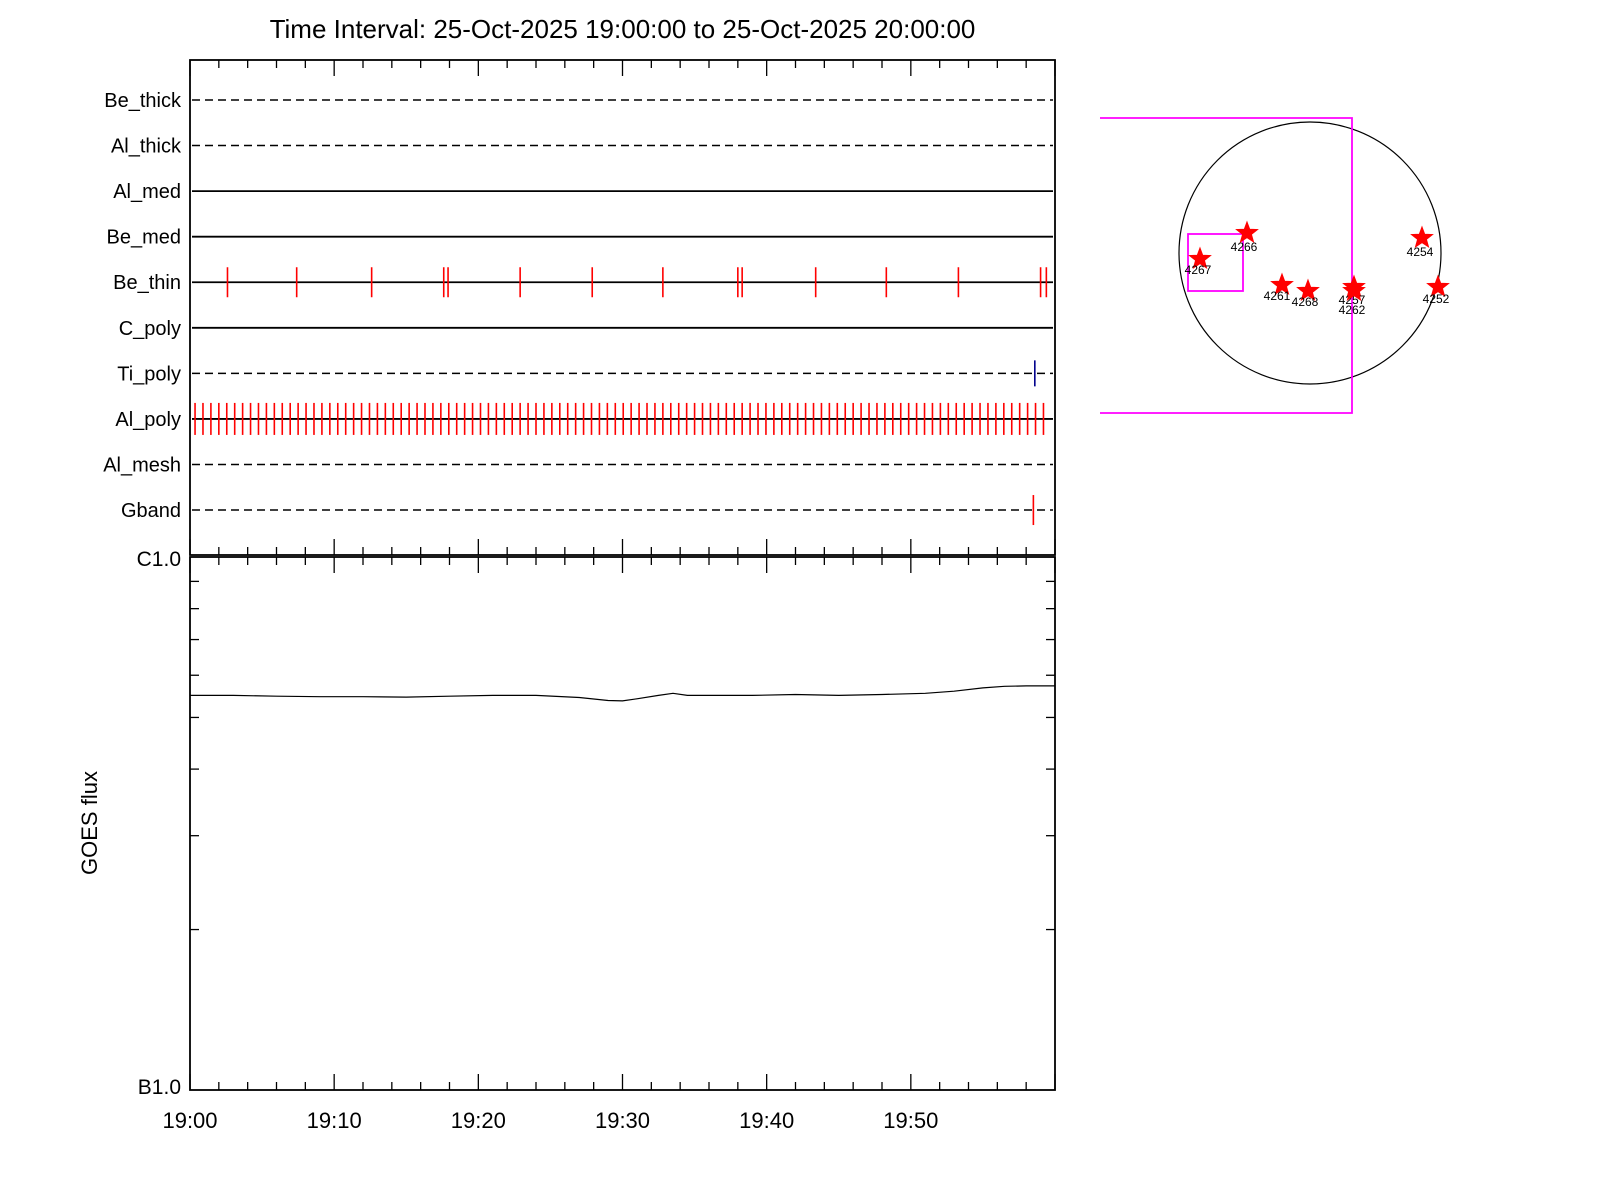 The width and height of the screenshot is (1600, 1200). What do you see at coordinates (142, 465) in the screenshot?
I see `row-label-Al_mesh: Al_mesh` at bounding box center [142, 465].